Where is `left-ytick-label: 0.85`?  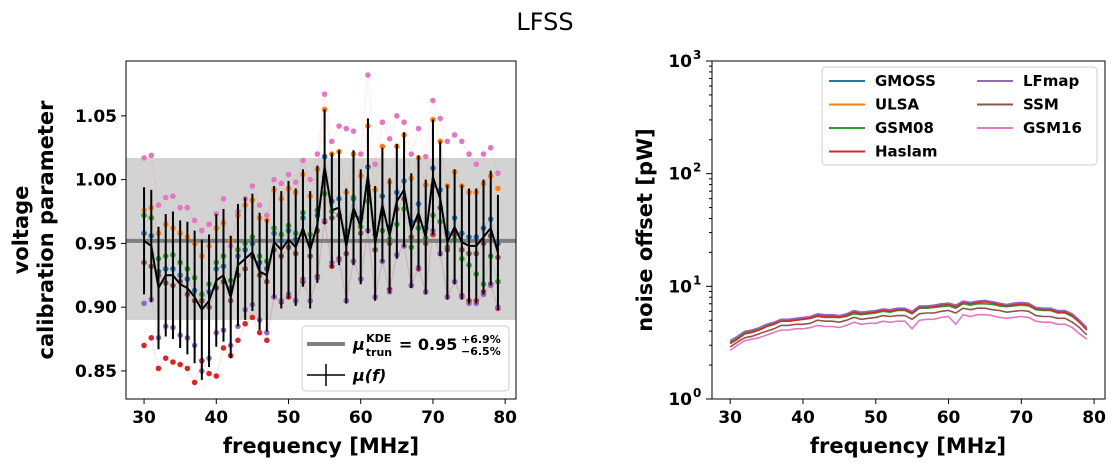
left-ytick-label: 0.85 is located at coordinates (96, 372).